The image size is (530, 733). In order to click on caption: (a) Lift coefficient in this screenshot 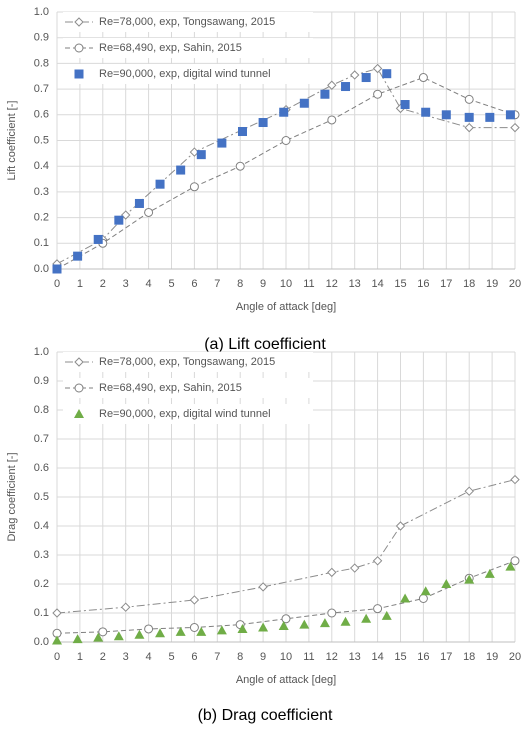, I will do `click(265, 344)`.